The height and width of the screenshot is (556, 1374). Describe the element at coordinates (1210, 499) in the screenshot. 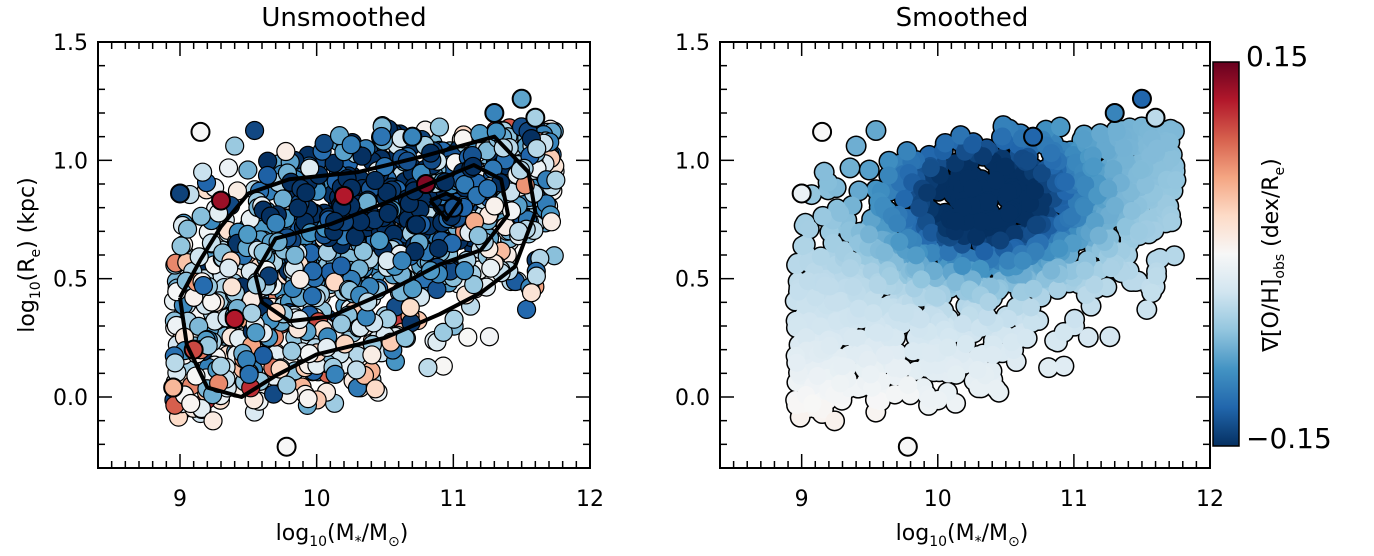

I see `x-tick-label: 12` at that location.